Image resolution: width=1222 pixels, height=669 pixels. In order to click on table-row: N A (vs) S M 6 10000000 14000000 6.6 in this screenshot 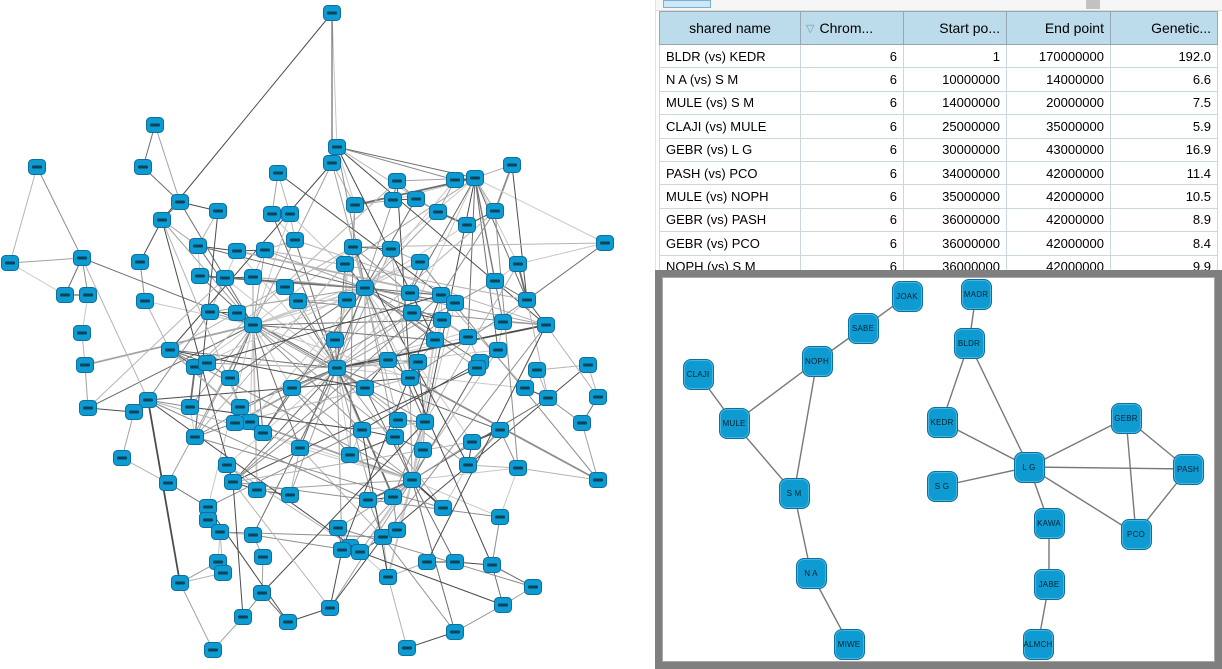, I will do `click(938, 79)`.